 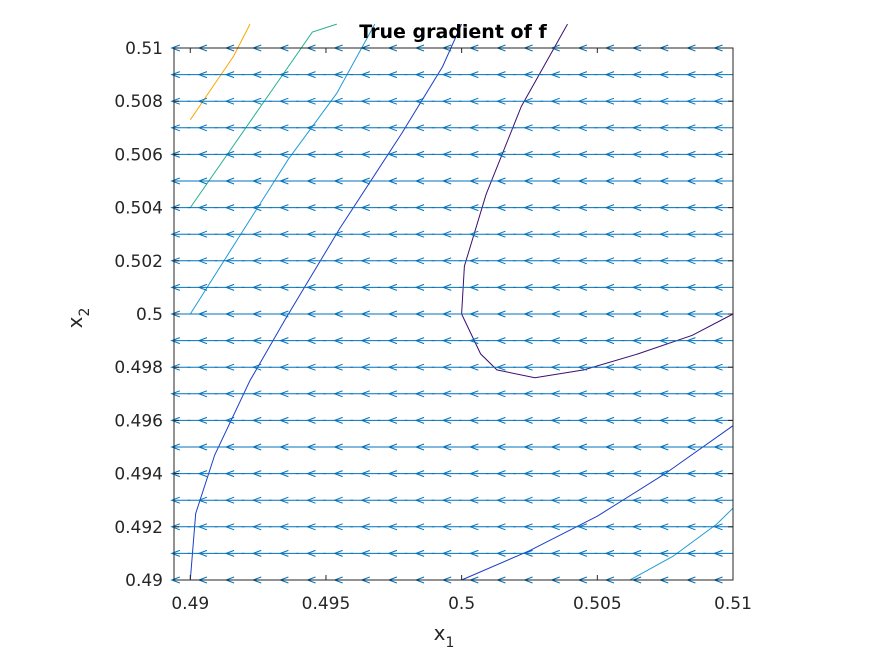 What do you see at coordinates (733, 604) in the screenshot?
I see `x-tick-label: 0.51` at bounding box center [733, 604].